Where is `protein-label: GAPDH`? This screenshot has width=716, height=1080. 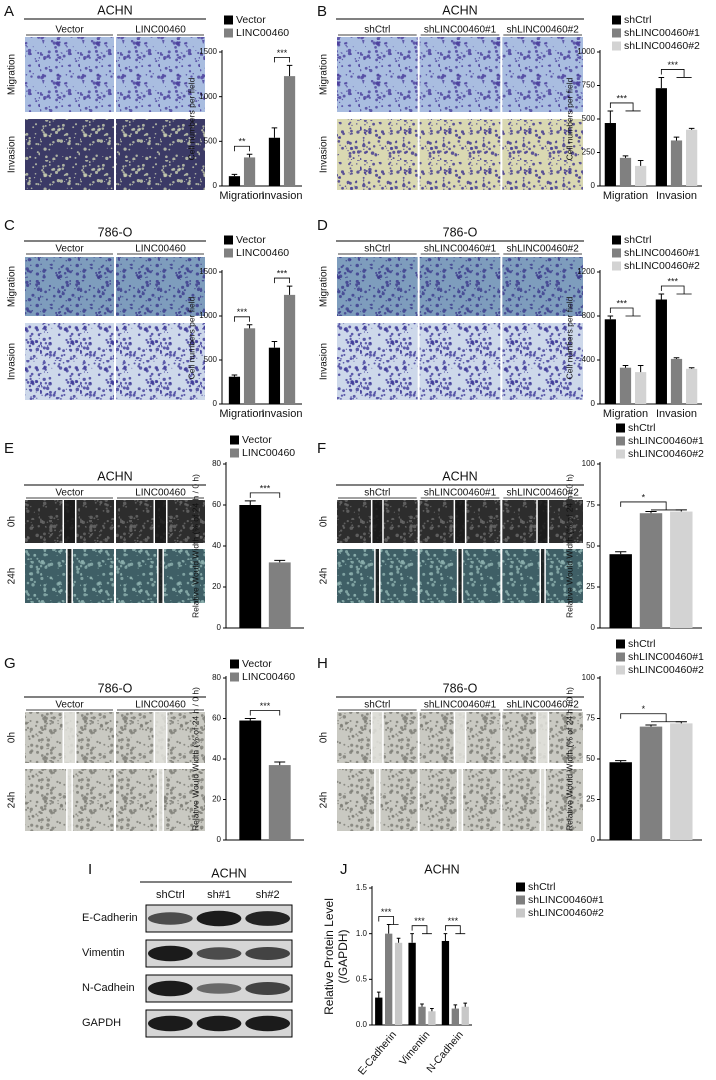
protein-label: GAPDH is located at coordinates (101, 1023).